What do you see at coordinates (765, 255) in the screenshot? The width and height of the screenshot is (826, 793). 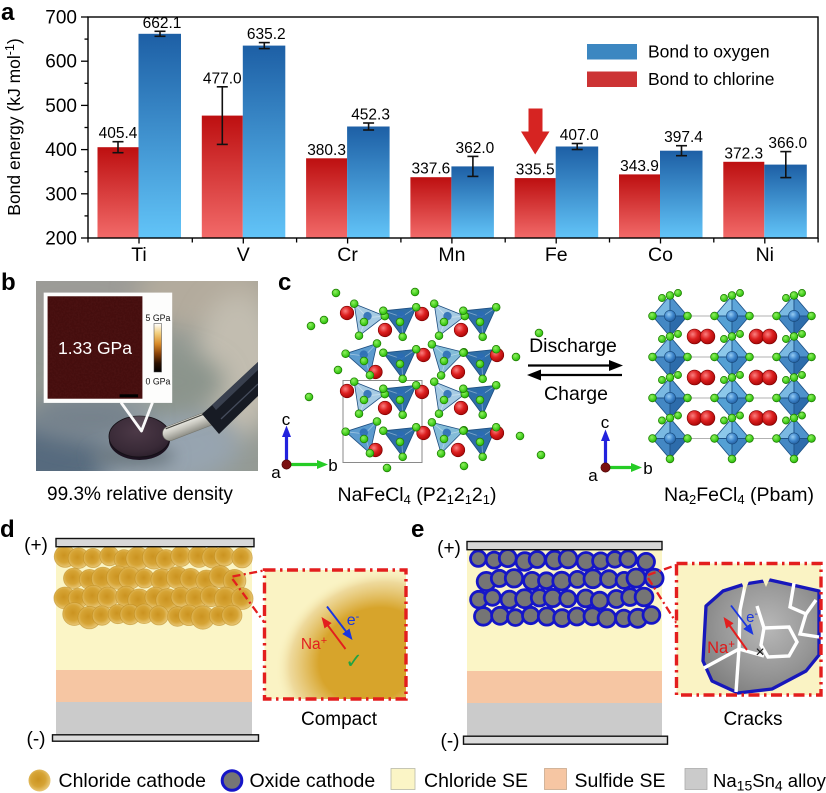 I see `svg-text: Ni` at bounding box center [765, 255].